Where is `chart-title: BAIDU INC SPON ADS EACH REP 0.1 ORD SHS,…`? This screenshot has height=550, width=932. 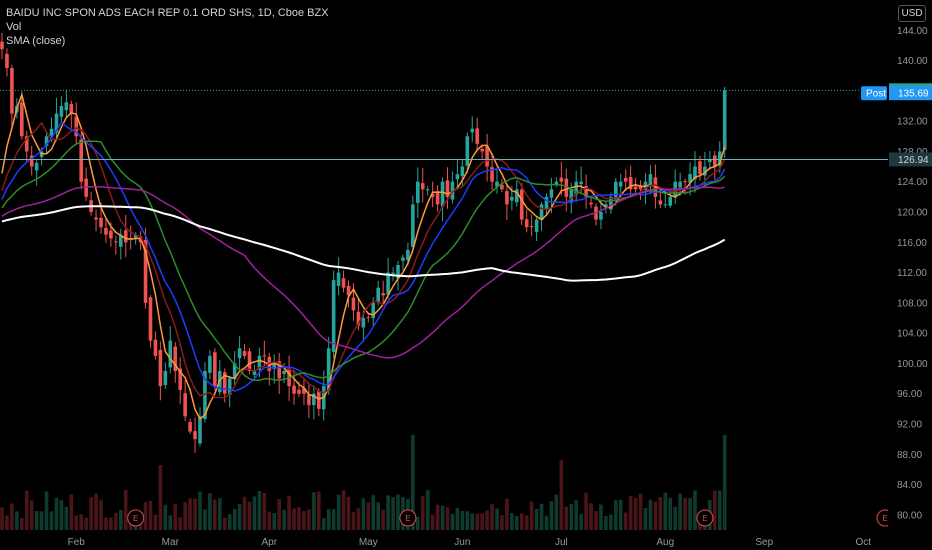
chart-title: BAIDU INC SPON ADS EACH REP 0.1 ORD SHS,… is located at coordinates (167, 13).